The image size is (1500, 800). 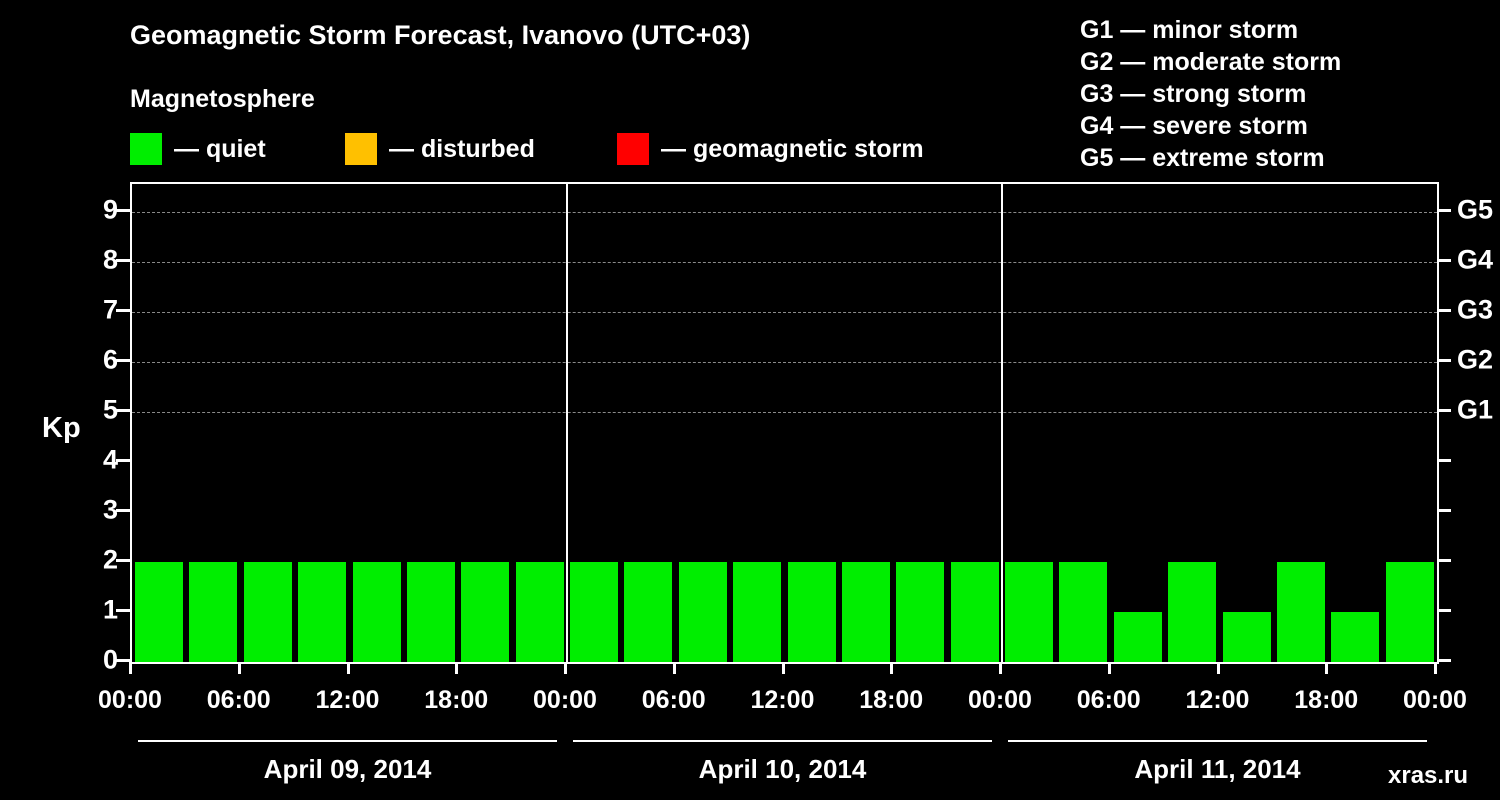 I want to click on gridline-kp6, so click(x=784, y=362).